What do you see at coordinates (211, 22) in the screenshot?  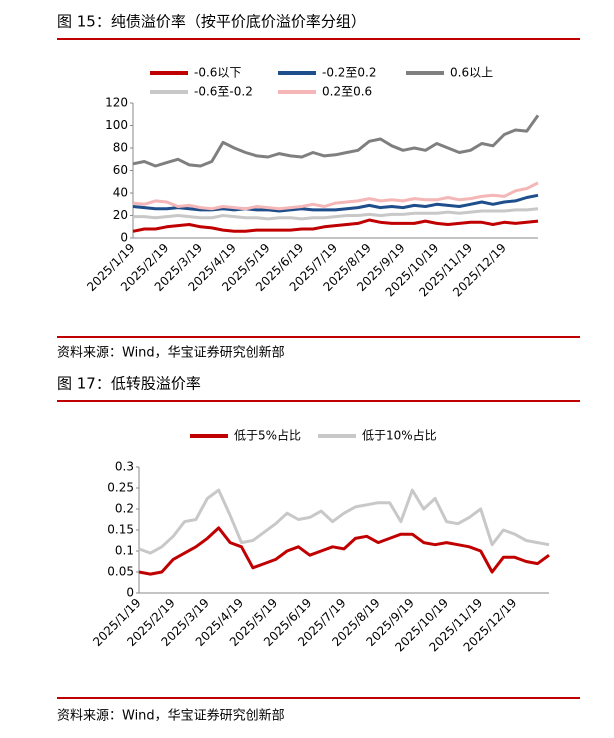 I see `figure-title: 图 15：纯债溢价率（按平价底价溢价率分组）` at bounding box center [211, 22].